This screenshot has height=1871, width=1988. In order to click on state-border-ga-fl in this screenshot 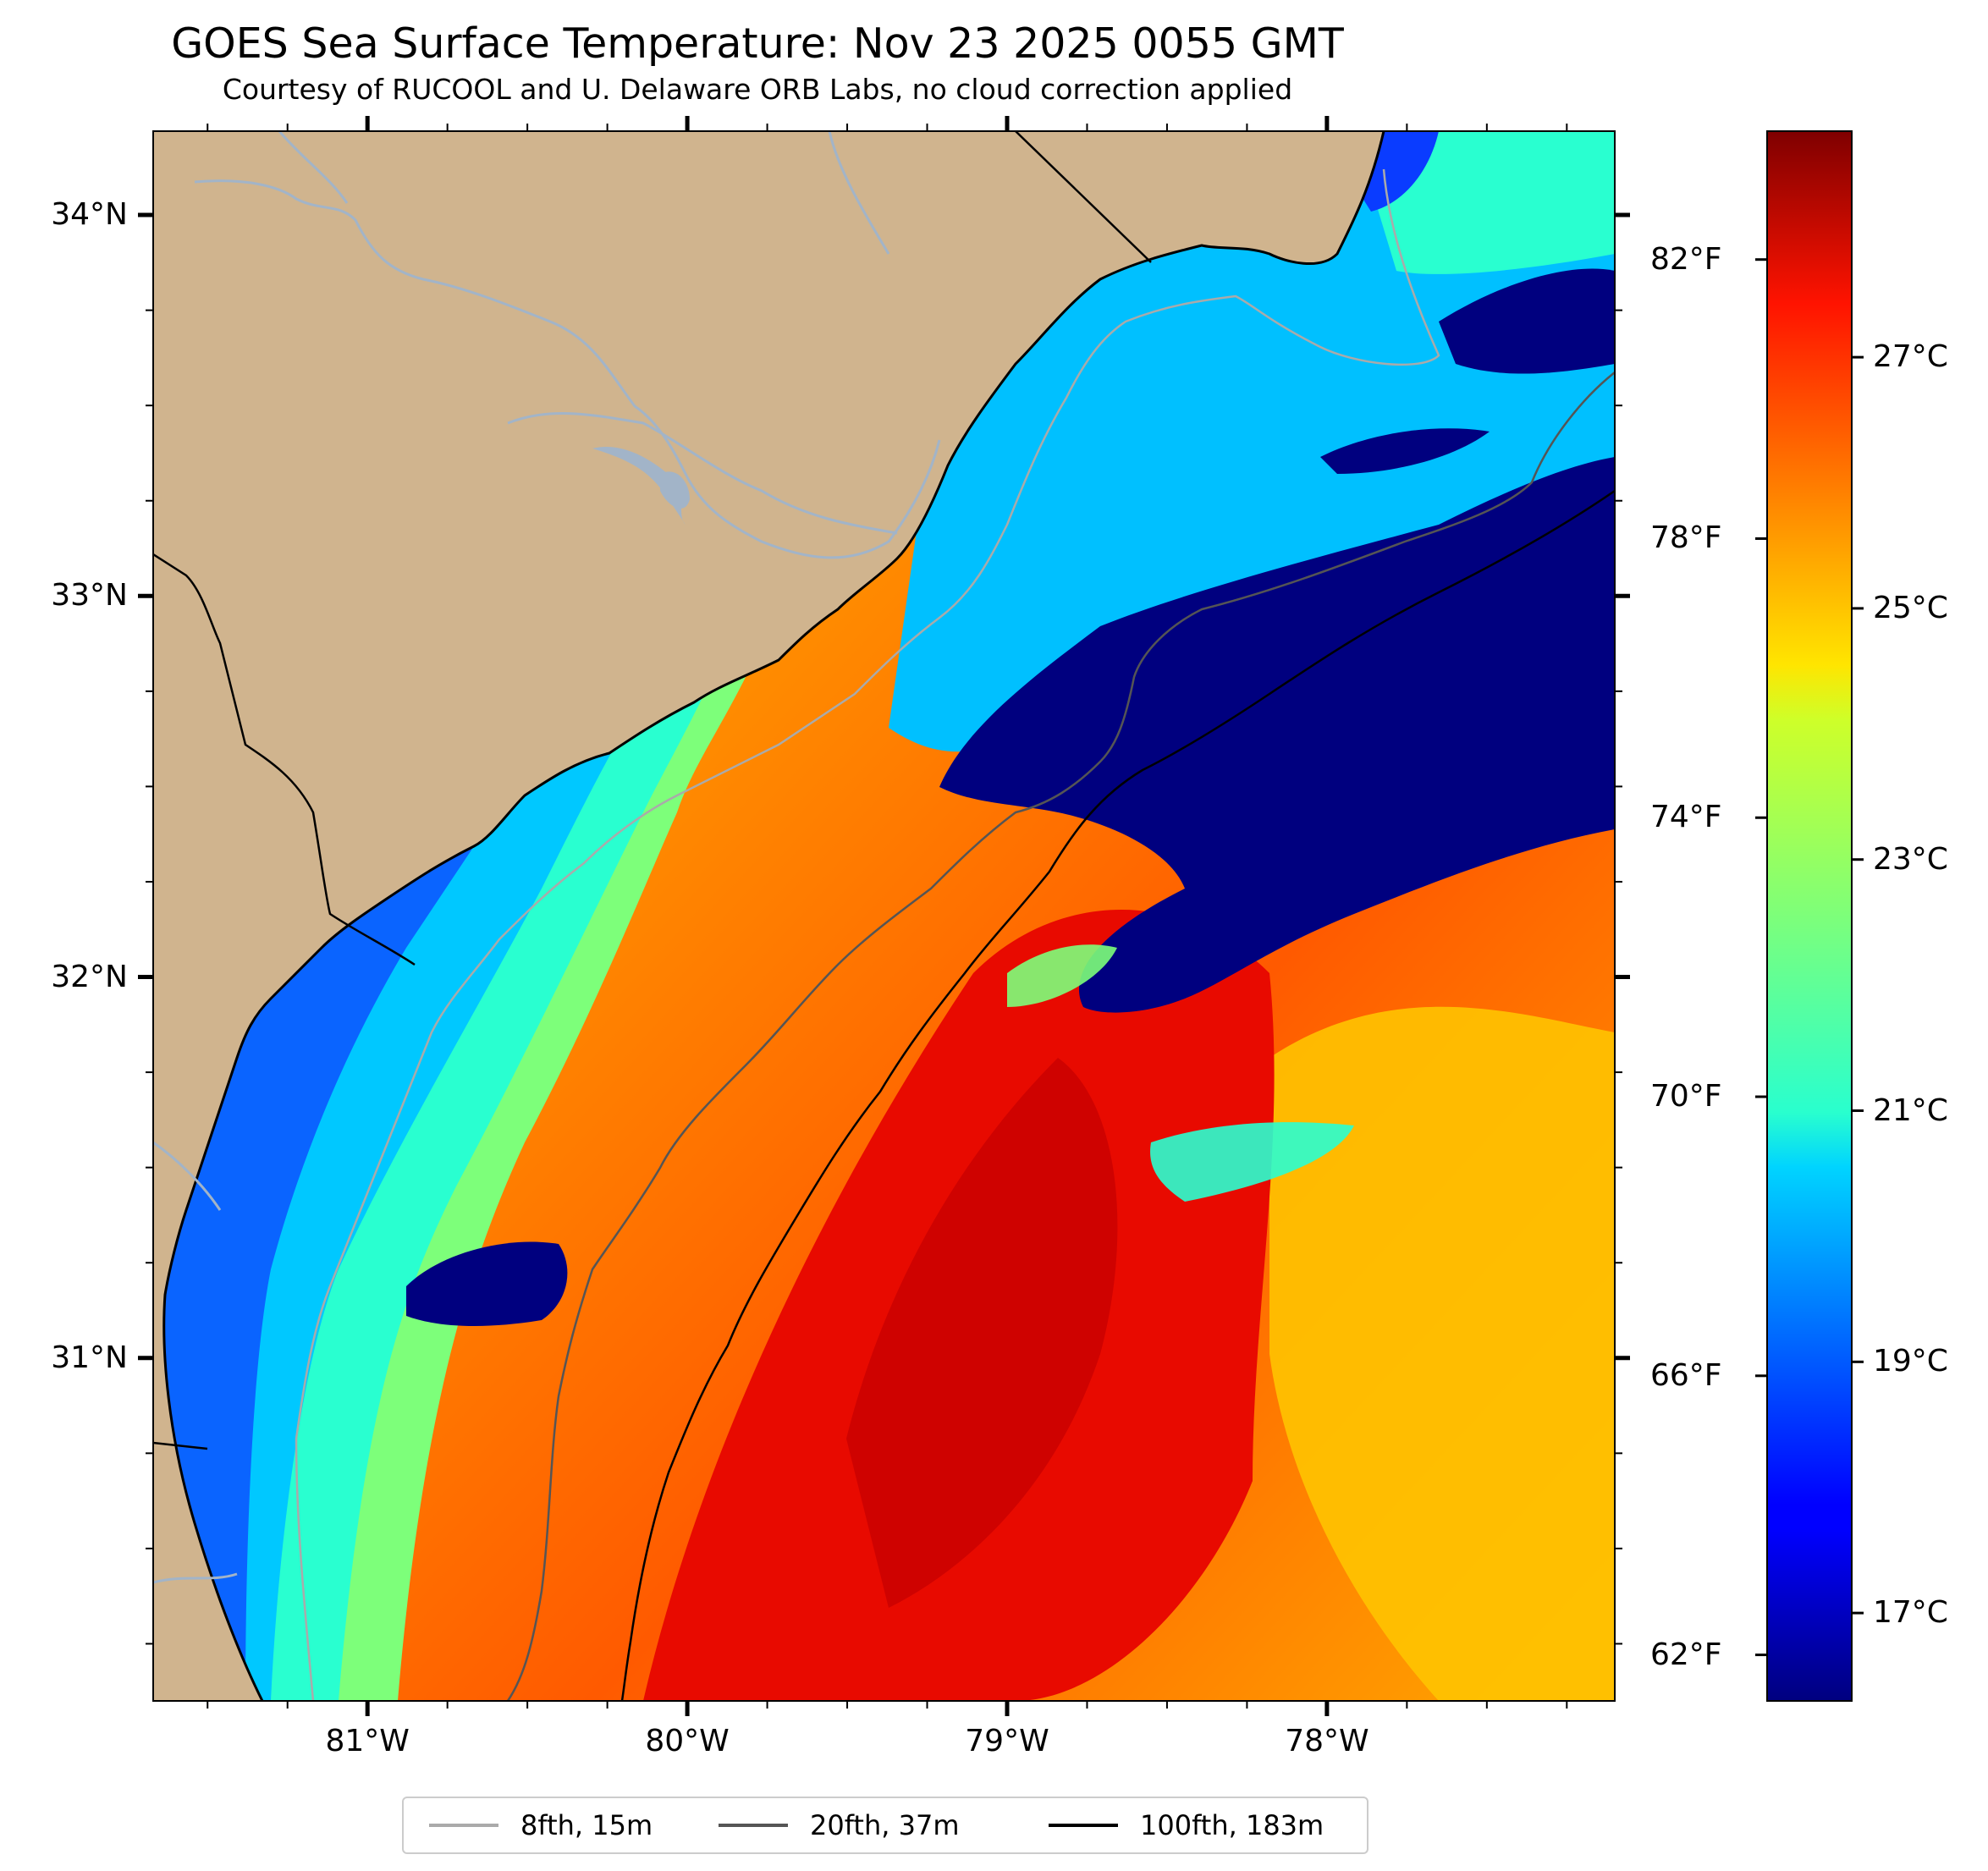, I will do `click(180, 1446)`.